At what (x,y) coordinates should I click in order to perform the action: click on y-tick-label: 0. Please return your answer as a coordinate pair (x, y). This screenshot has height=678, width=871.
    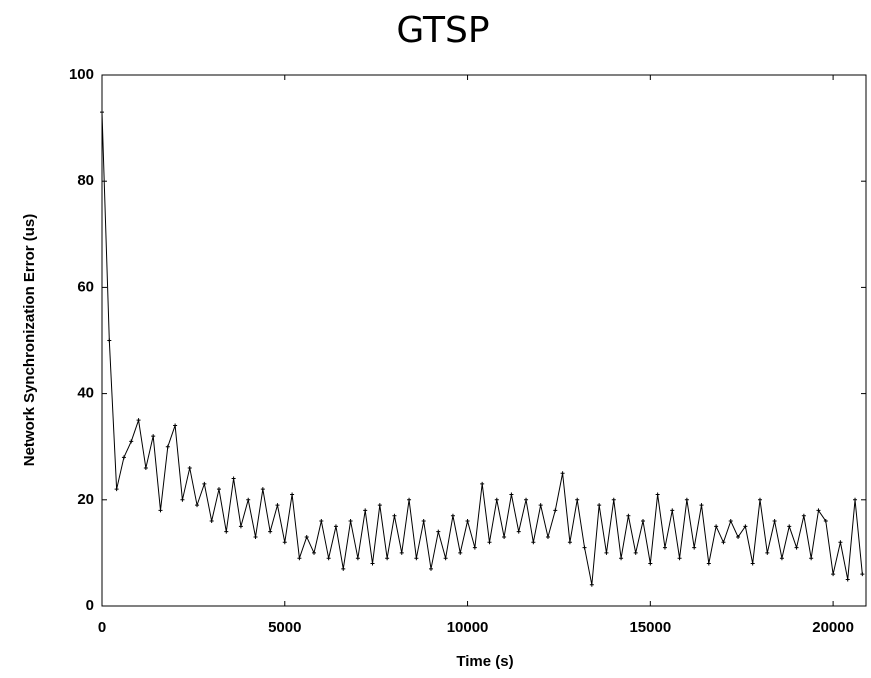
    Looking at the image, I should click on (90, 605).